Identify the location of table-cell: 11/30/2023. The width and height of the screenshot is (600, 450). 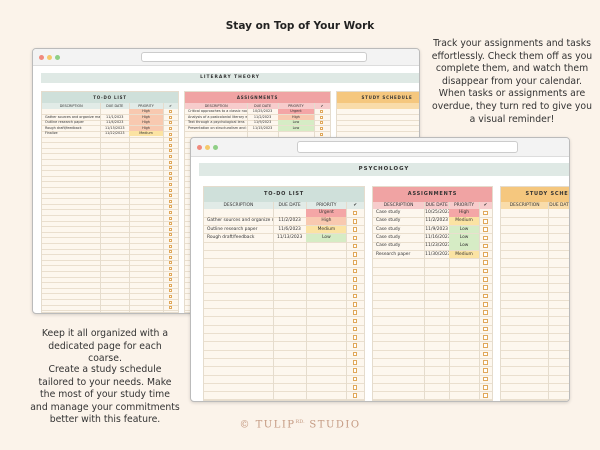
(437, 254).